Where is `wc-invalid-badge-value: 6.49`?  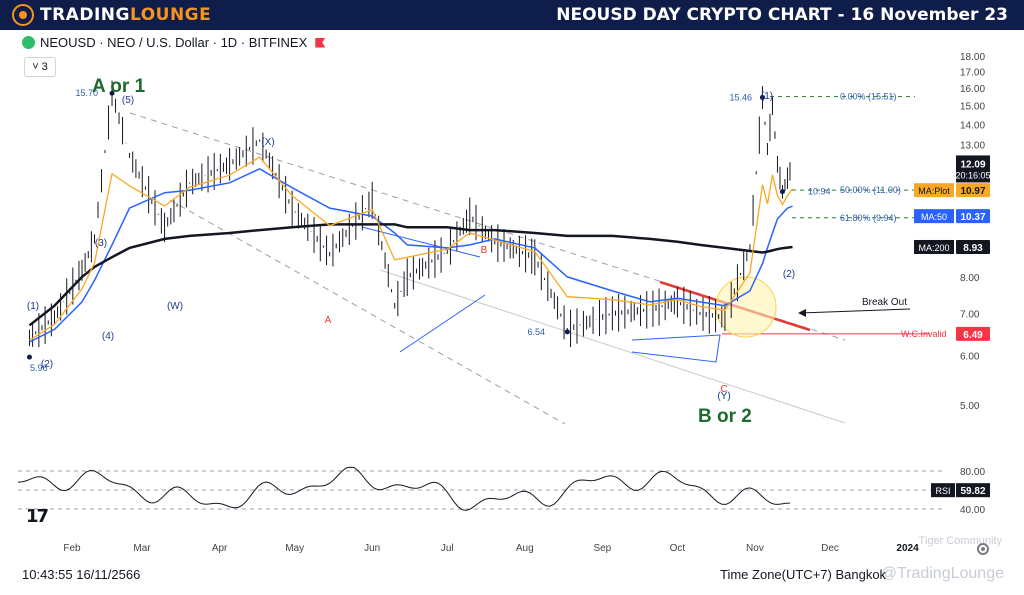
wc-invalid-badge-value: 6.49 is located at coordinates (973, 335).